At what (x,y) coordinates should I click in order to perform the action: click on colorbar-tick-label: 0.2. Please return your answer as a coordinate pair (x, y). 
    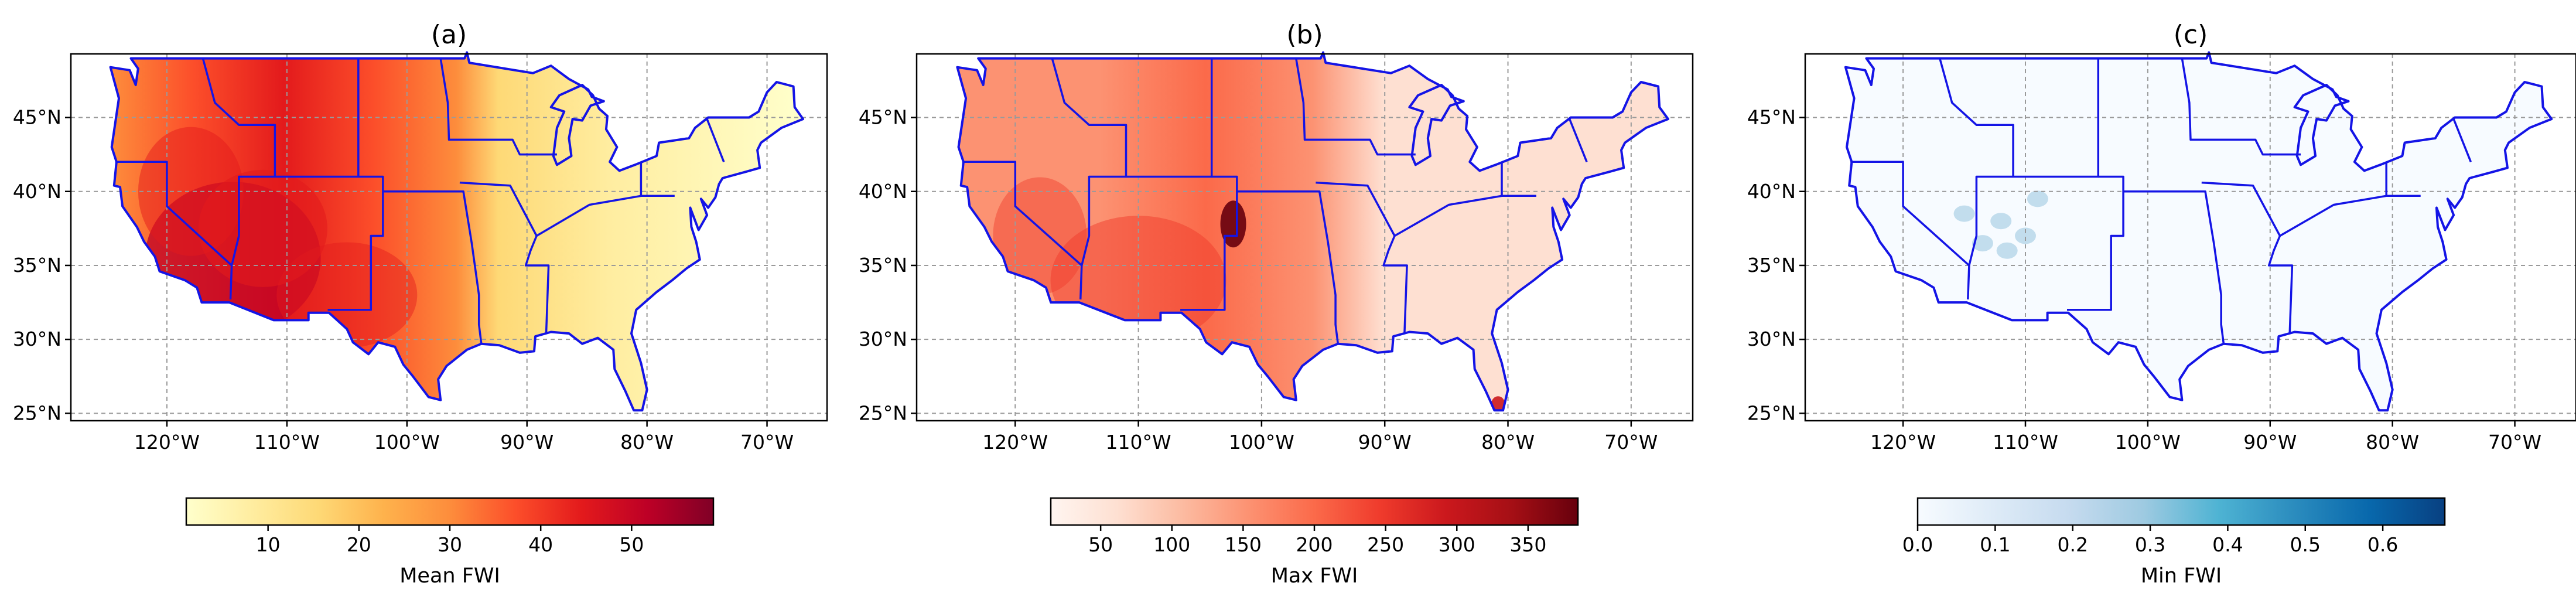
    Looking at the image, I should click on (2072, 544).